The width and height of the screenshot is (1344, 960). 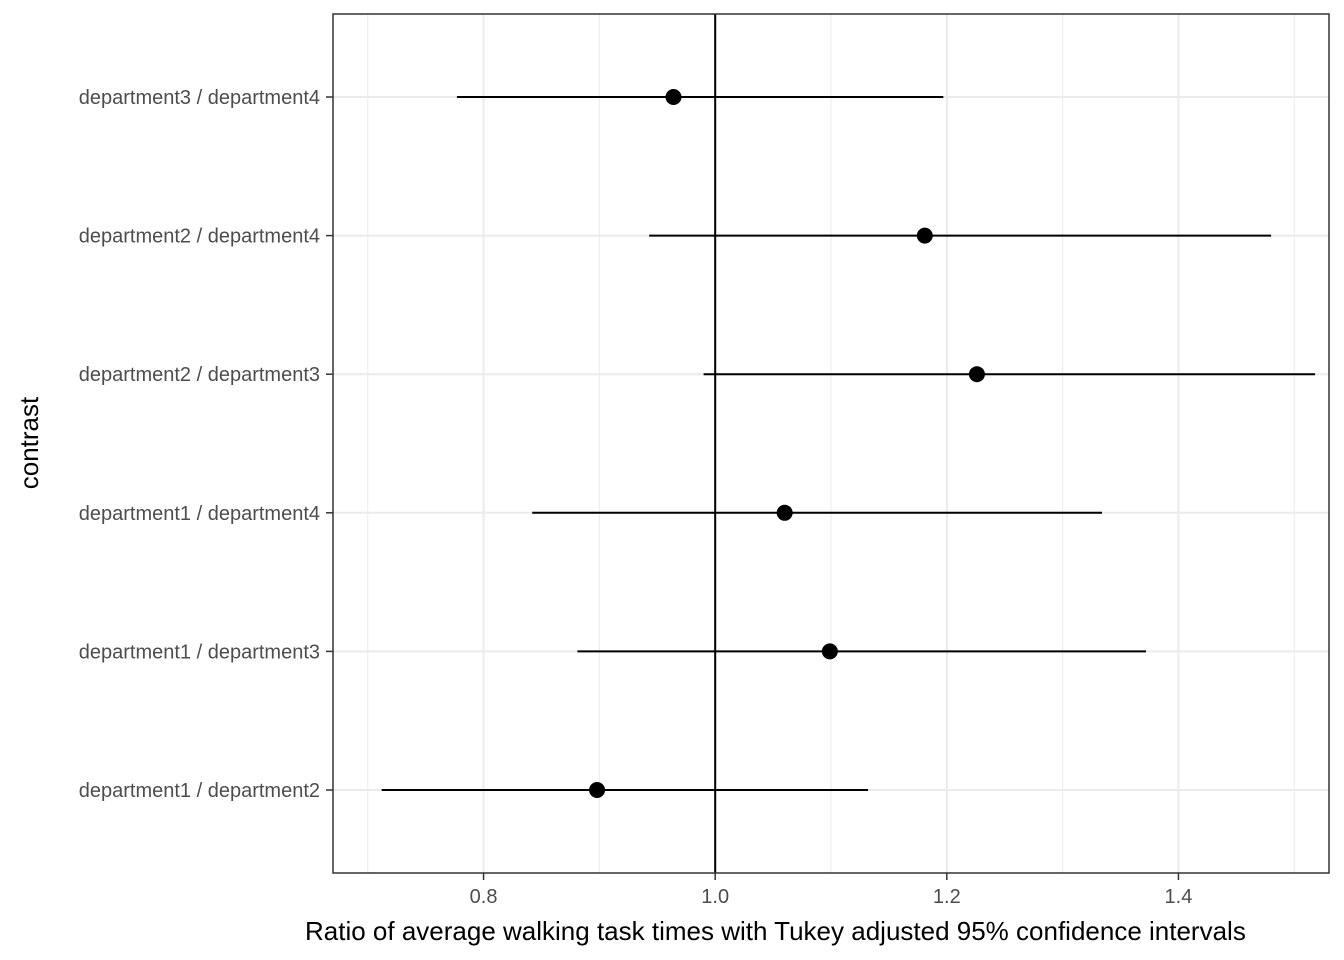 I want to click on x-tick-label: 1.2, so click(x=947, y=897).